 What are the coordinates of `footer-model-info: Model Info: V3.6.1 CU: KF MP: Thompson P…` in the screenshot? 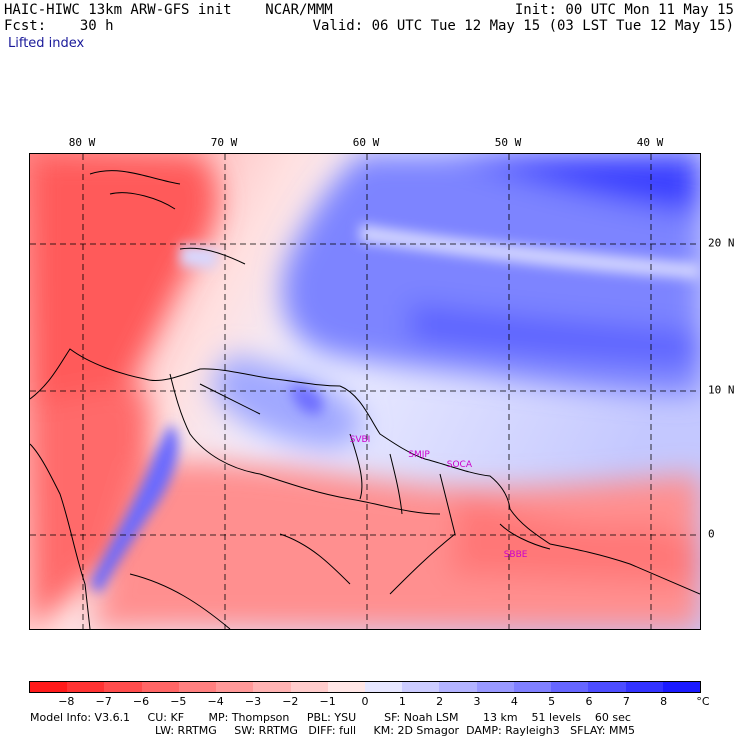 It's located at (330, 717).